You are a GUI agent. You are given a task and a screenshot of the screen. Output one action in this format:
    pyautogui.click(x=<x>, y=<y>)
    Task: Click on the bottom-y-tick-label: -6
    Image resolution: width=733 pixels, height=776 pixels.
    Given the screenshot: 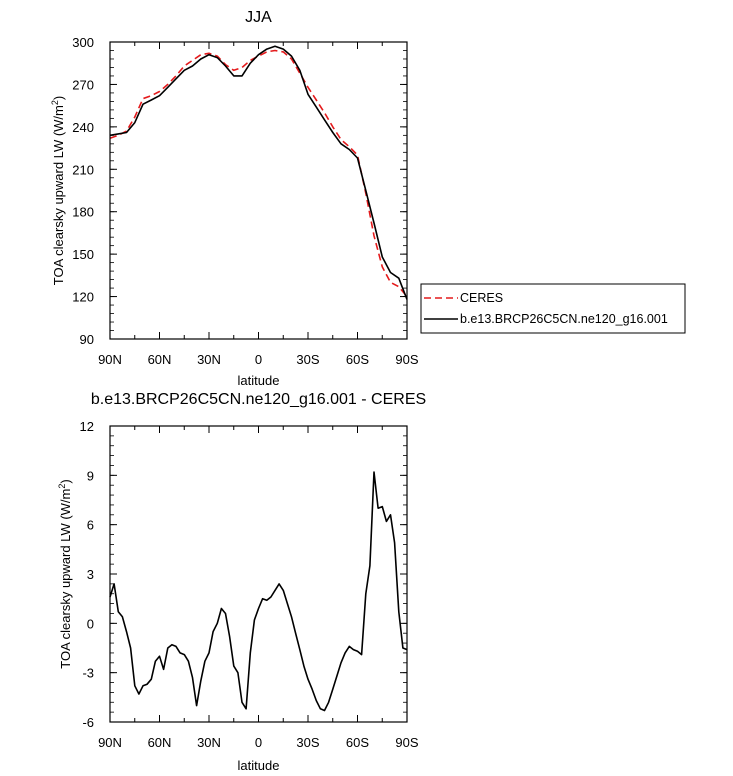 What is the action you would take?
    pyautogui.click(x=88, y=722)
    